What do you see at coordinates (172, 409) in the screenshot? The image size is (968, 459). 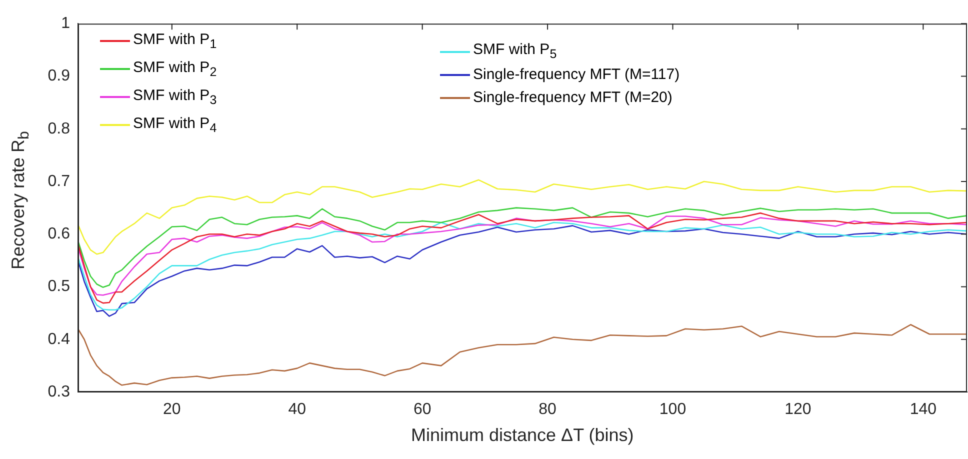 I see `x-tick-label: 20` at bounding box center [172, 409].